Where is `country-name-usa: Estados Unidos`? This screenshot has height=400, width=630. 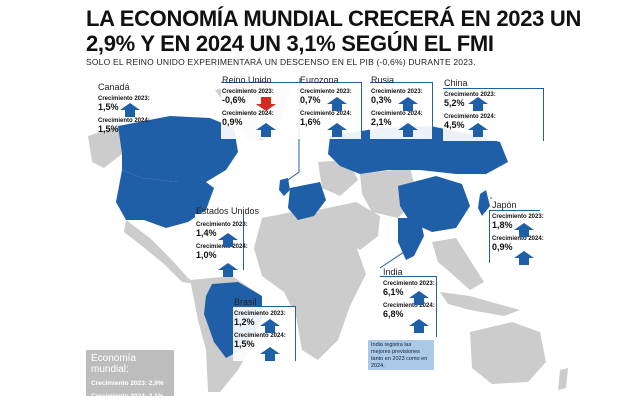 country-name-usa: Estados Unidos is located at coordinates (228, 211).